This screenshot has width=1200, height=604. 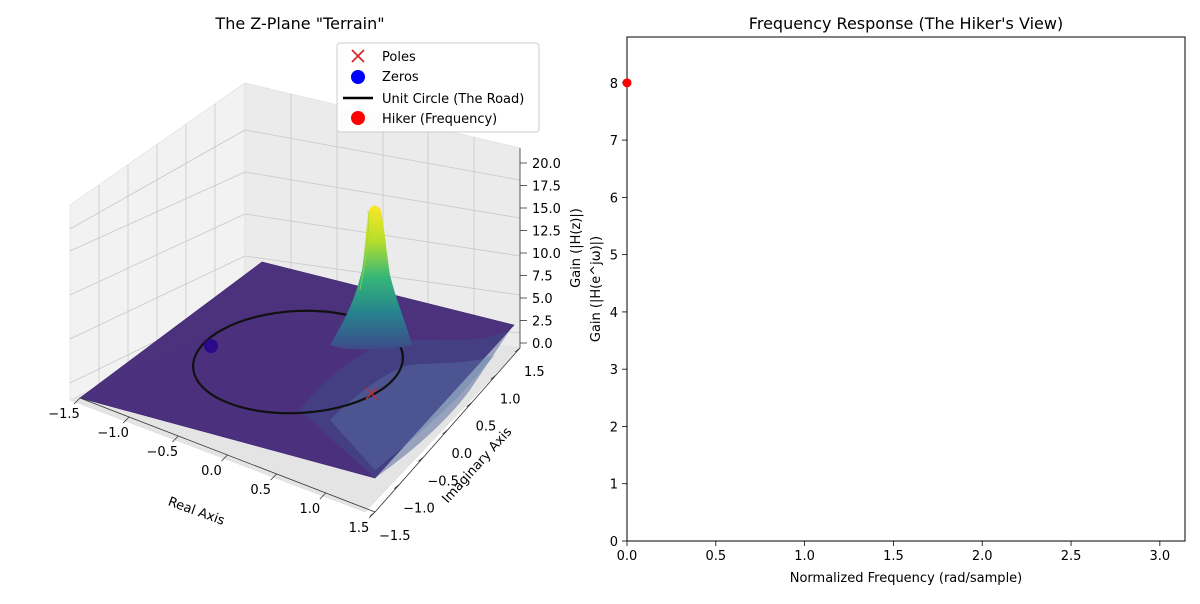 I want to click on imag-axis-tick-label: 1.0, so click(x=510, y=399).